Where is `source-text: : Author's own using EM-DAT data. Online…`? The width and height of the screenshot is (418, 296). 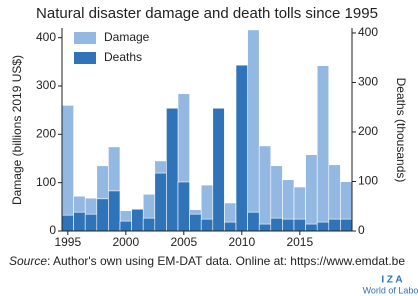 source-text: : Author's own using EM-DAT data. Online… is located at coordinates (226, 261).